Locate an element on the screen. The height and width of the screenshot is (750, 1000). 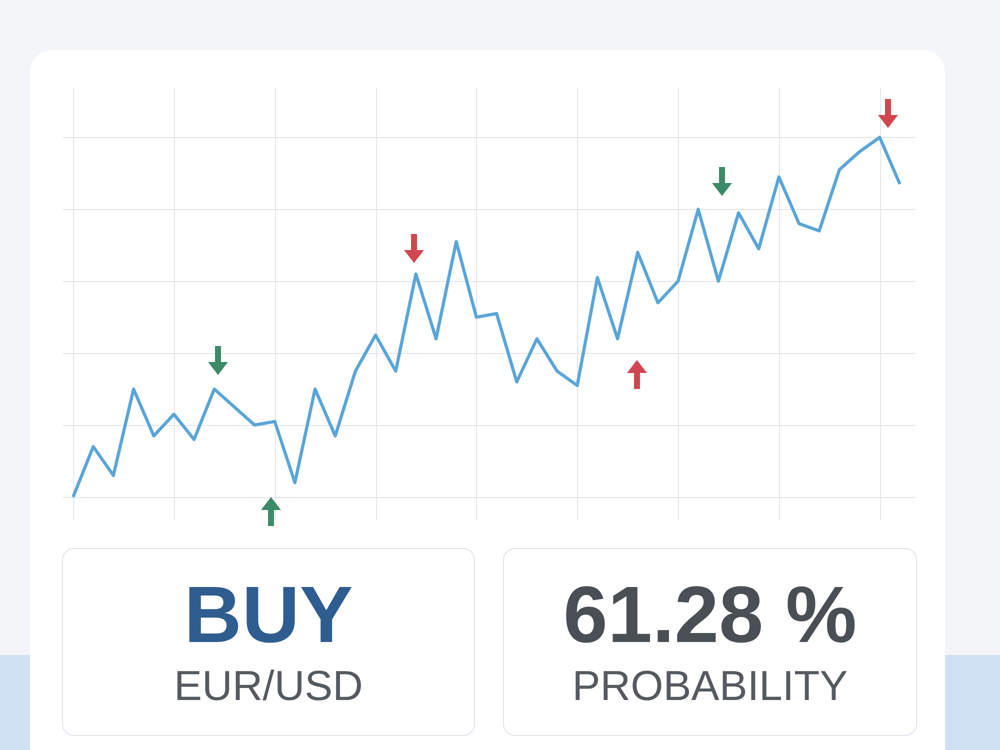
text: 61.28 % is located at coordinates (710, 614).